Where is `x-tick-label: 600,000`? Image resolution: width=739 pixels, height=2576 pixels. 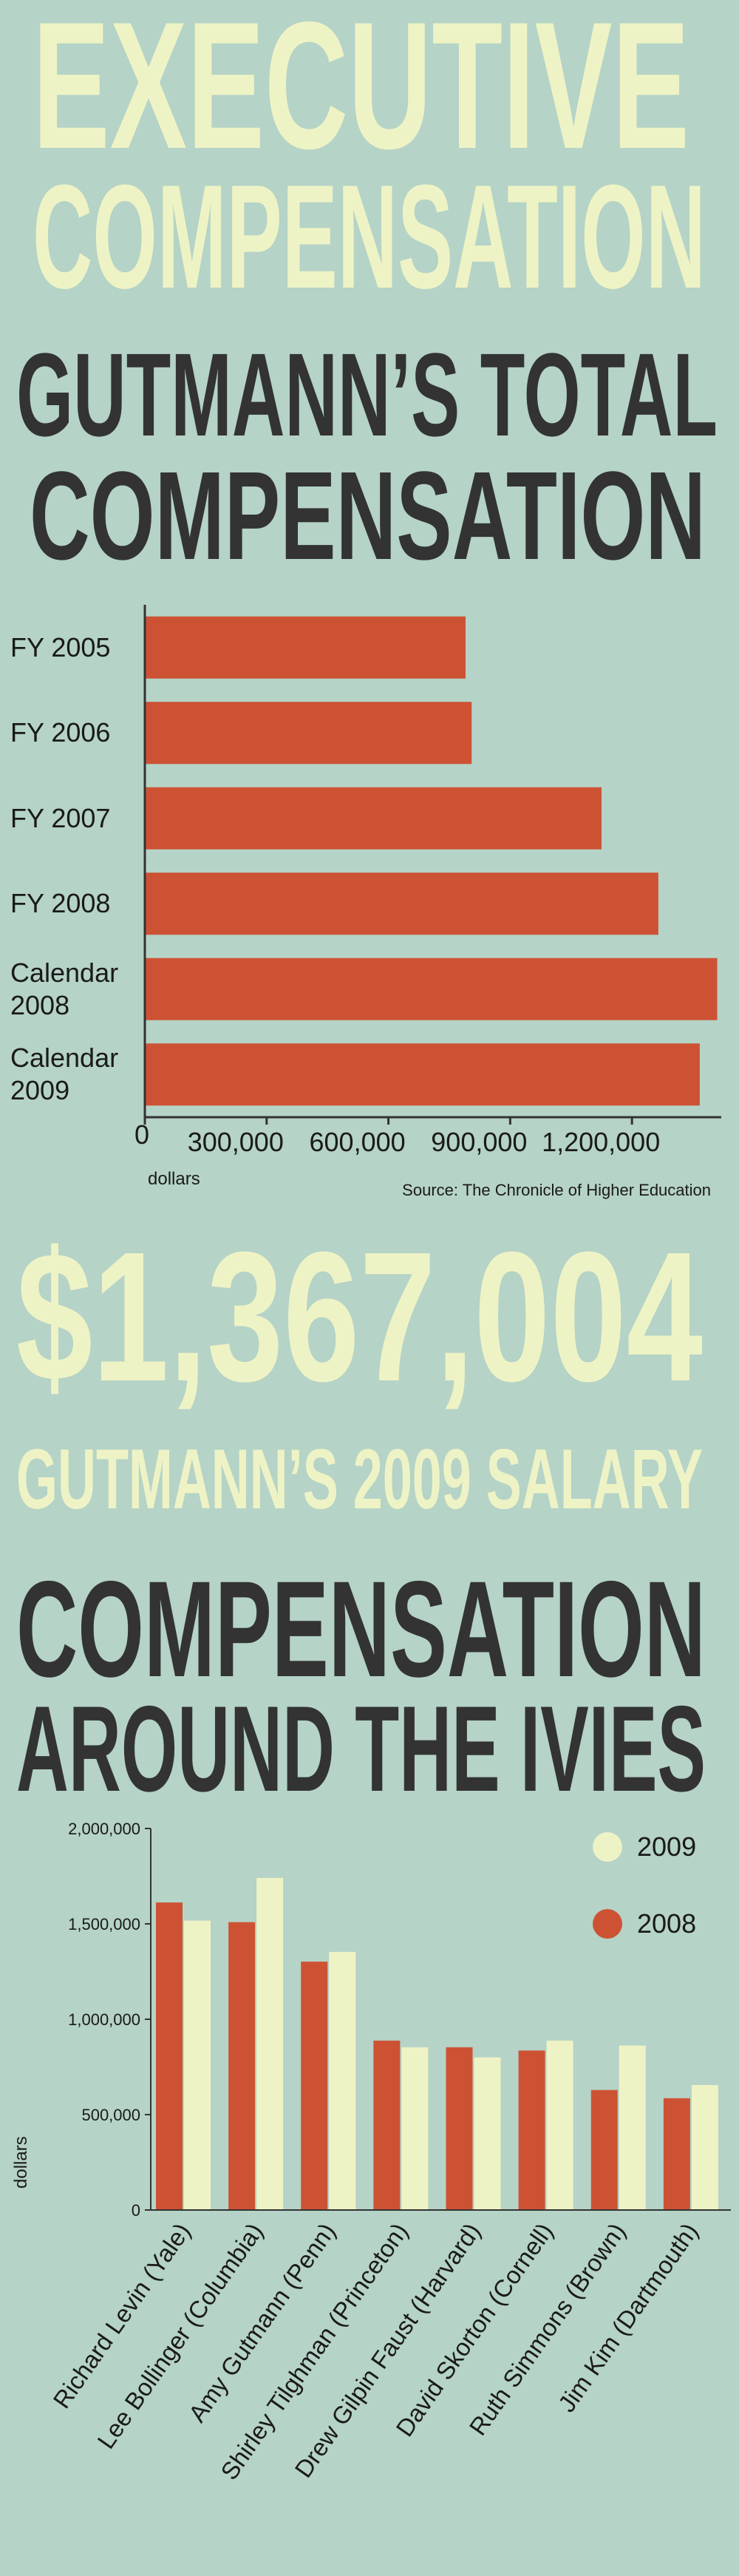
x-tick-label: 600,000 is located at coordinates (358, 1142).